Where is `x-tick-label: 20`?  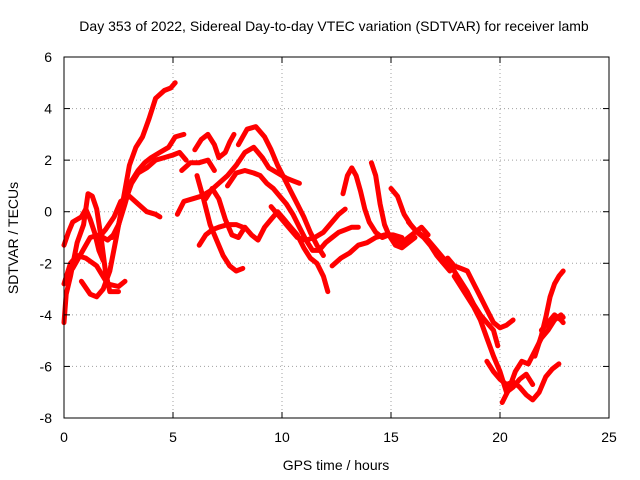 x-tick-label: 20 is located at coordinates (500, 437).